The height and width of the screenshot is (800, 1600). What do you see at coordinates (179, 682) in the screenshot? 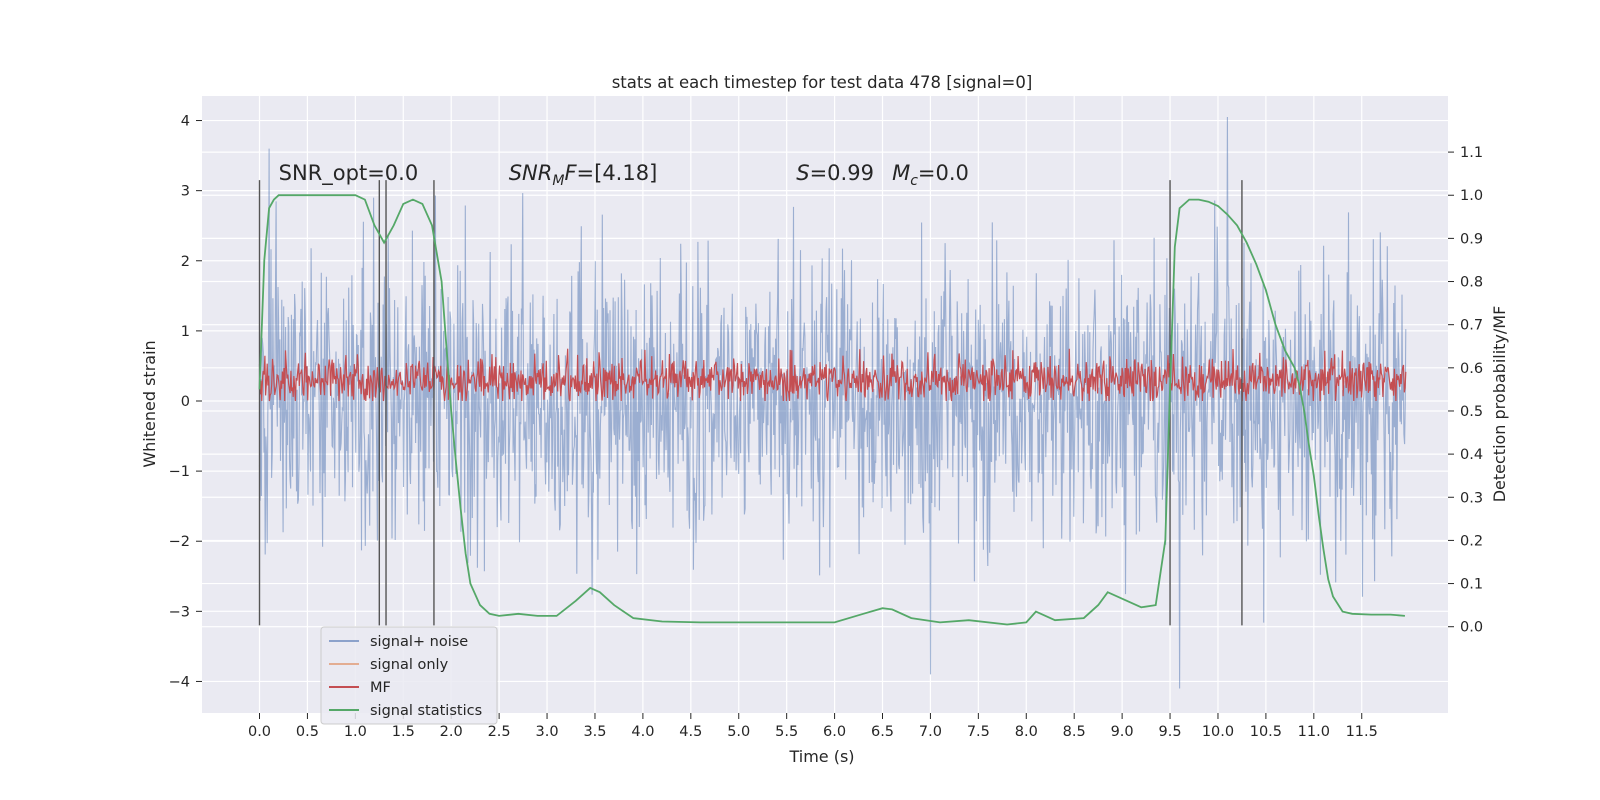
I see `y-tick-label: −4` at bounding box center [179, 682].